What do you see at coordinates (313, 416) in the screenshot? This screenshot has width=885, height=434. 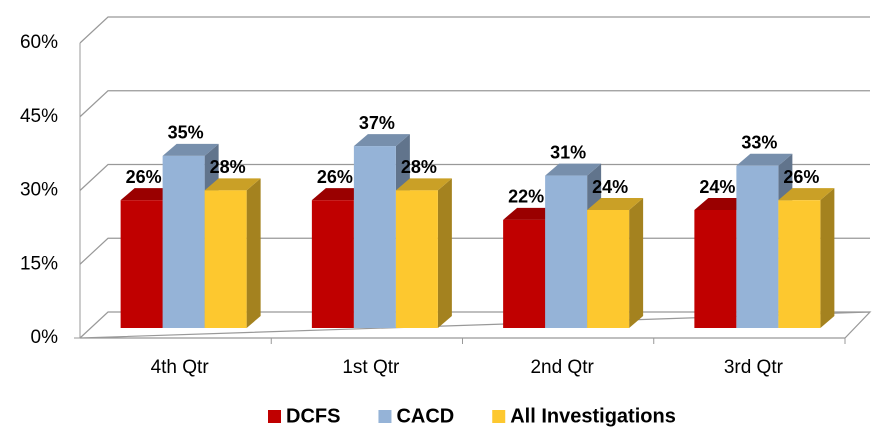 I see `legend-label: DCFS` at bounding box center [313, 416].